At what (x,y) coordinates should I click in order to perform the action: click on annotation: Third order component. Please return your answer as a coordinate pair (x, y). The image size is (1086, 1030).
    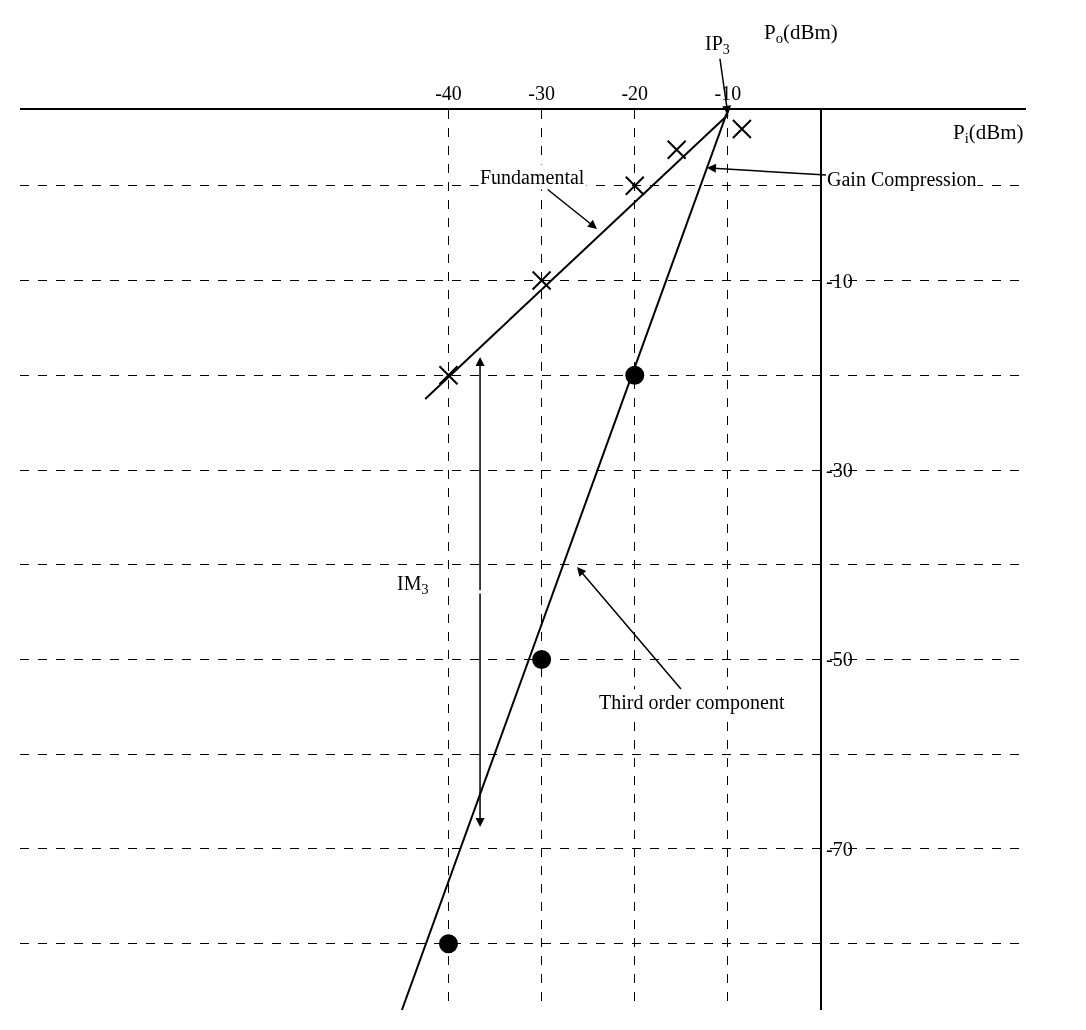
    Looking at the image, I should click on (692, 702).